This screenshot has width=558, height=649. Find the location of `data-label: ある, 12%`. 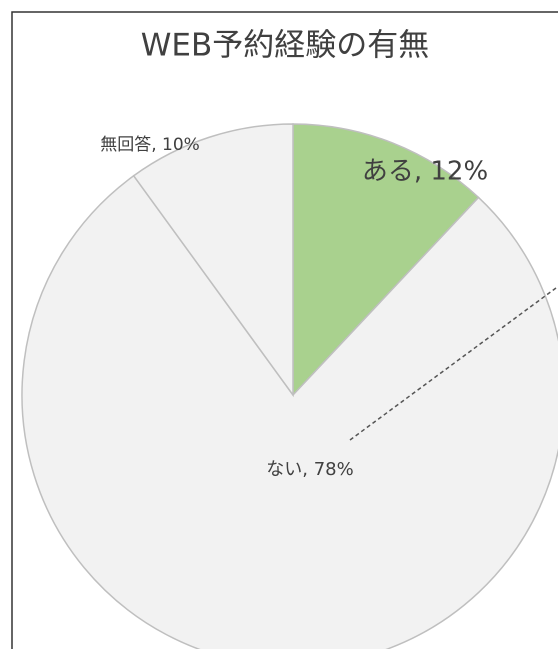

data-label: ある, 12% is located at coordinates (425, 172).